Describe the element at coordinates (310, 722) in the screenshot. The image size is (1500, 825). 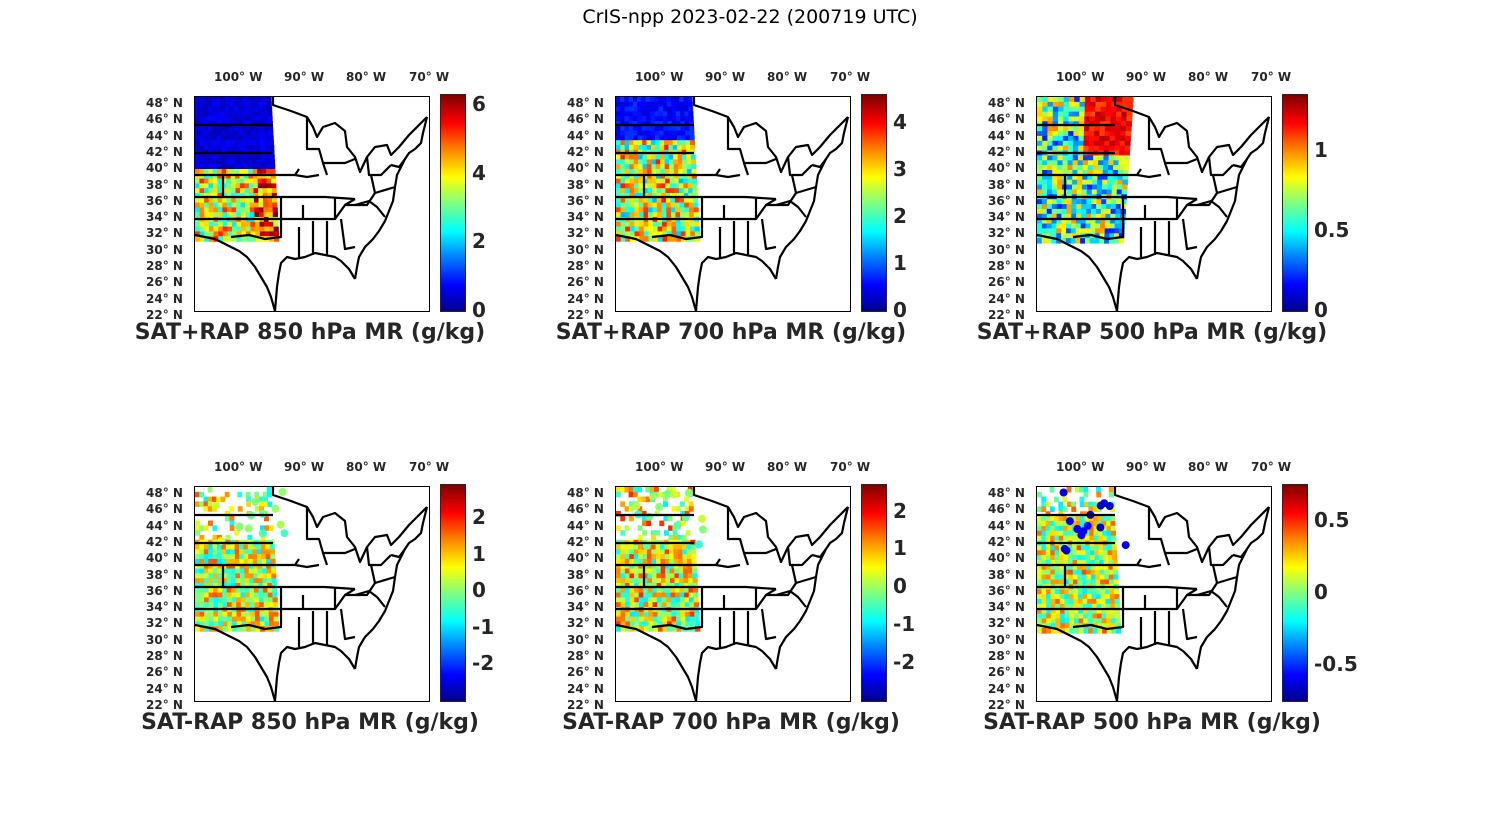
I see `panel-title: SAT-RAP 850 hPa MR (g/kg)` at that location.